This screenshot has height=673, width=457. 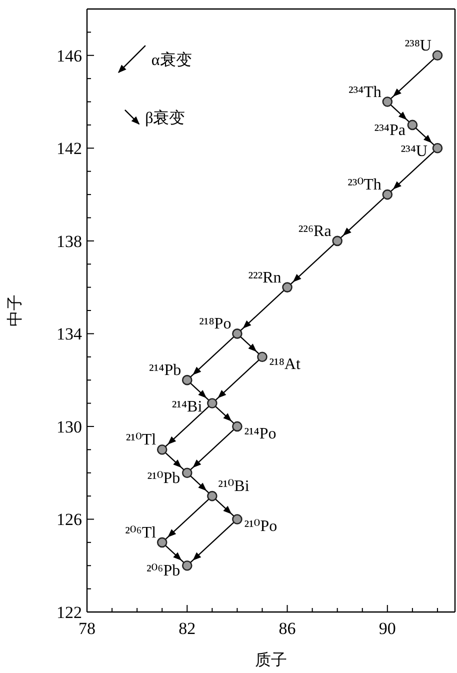 I want to click on annotation: ²¹⁴Bi, so click(x=187, y=407).